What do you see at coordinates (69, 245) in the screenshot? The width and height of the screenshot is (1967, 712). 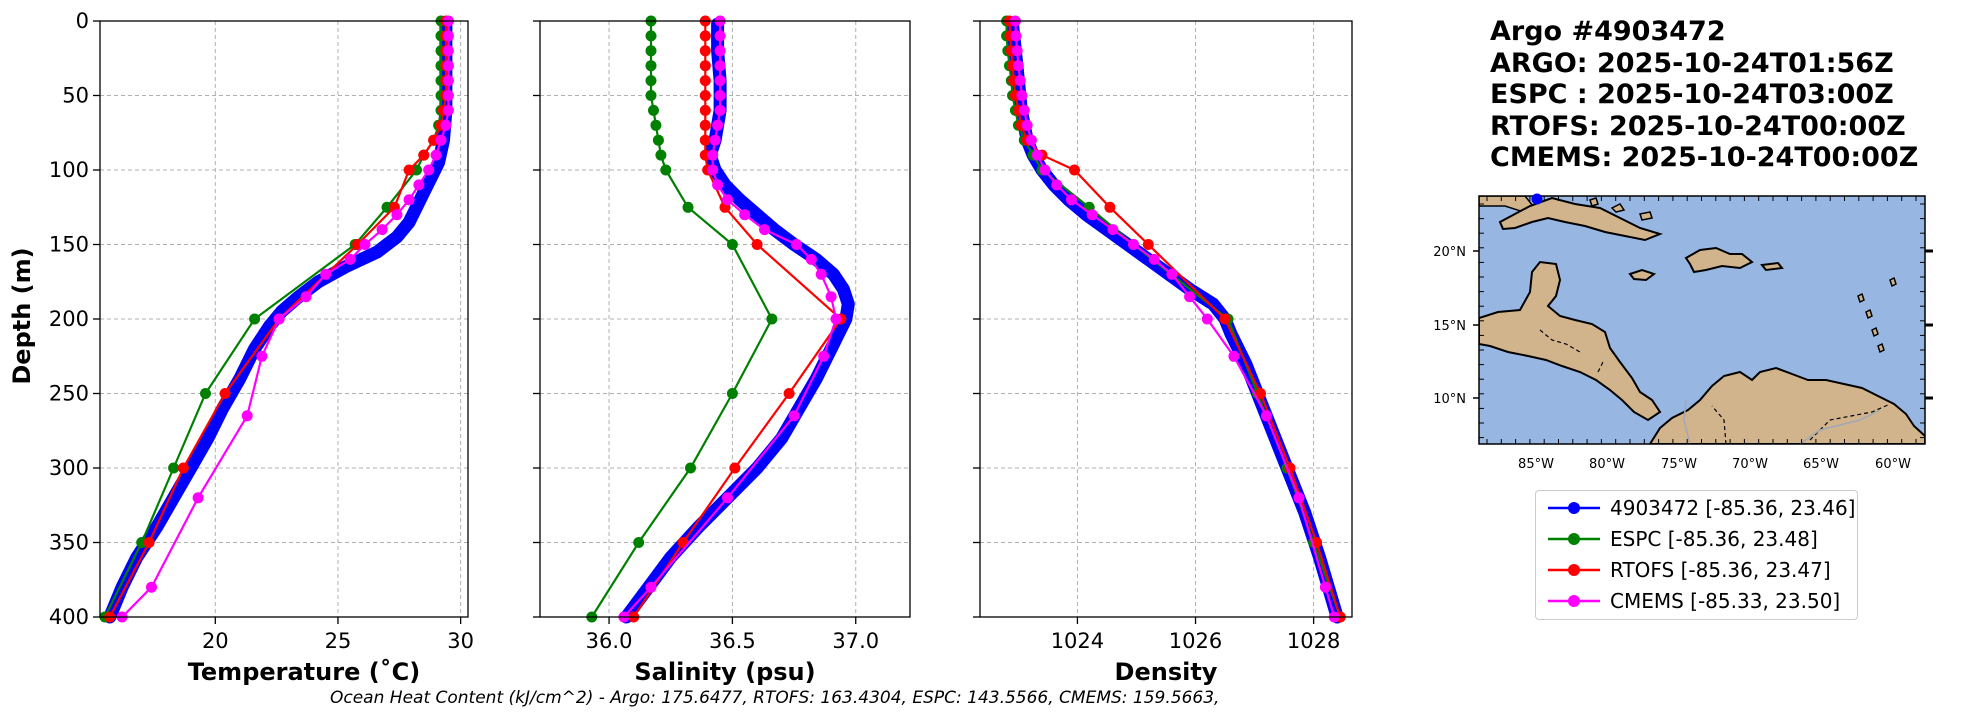 I see `y-tick-label: 150` at bounding box center [69, 245].